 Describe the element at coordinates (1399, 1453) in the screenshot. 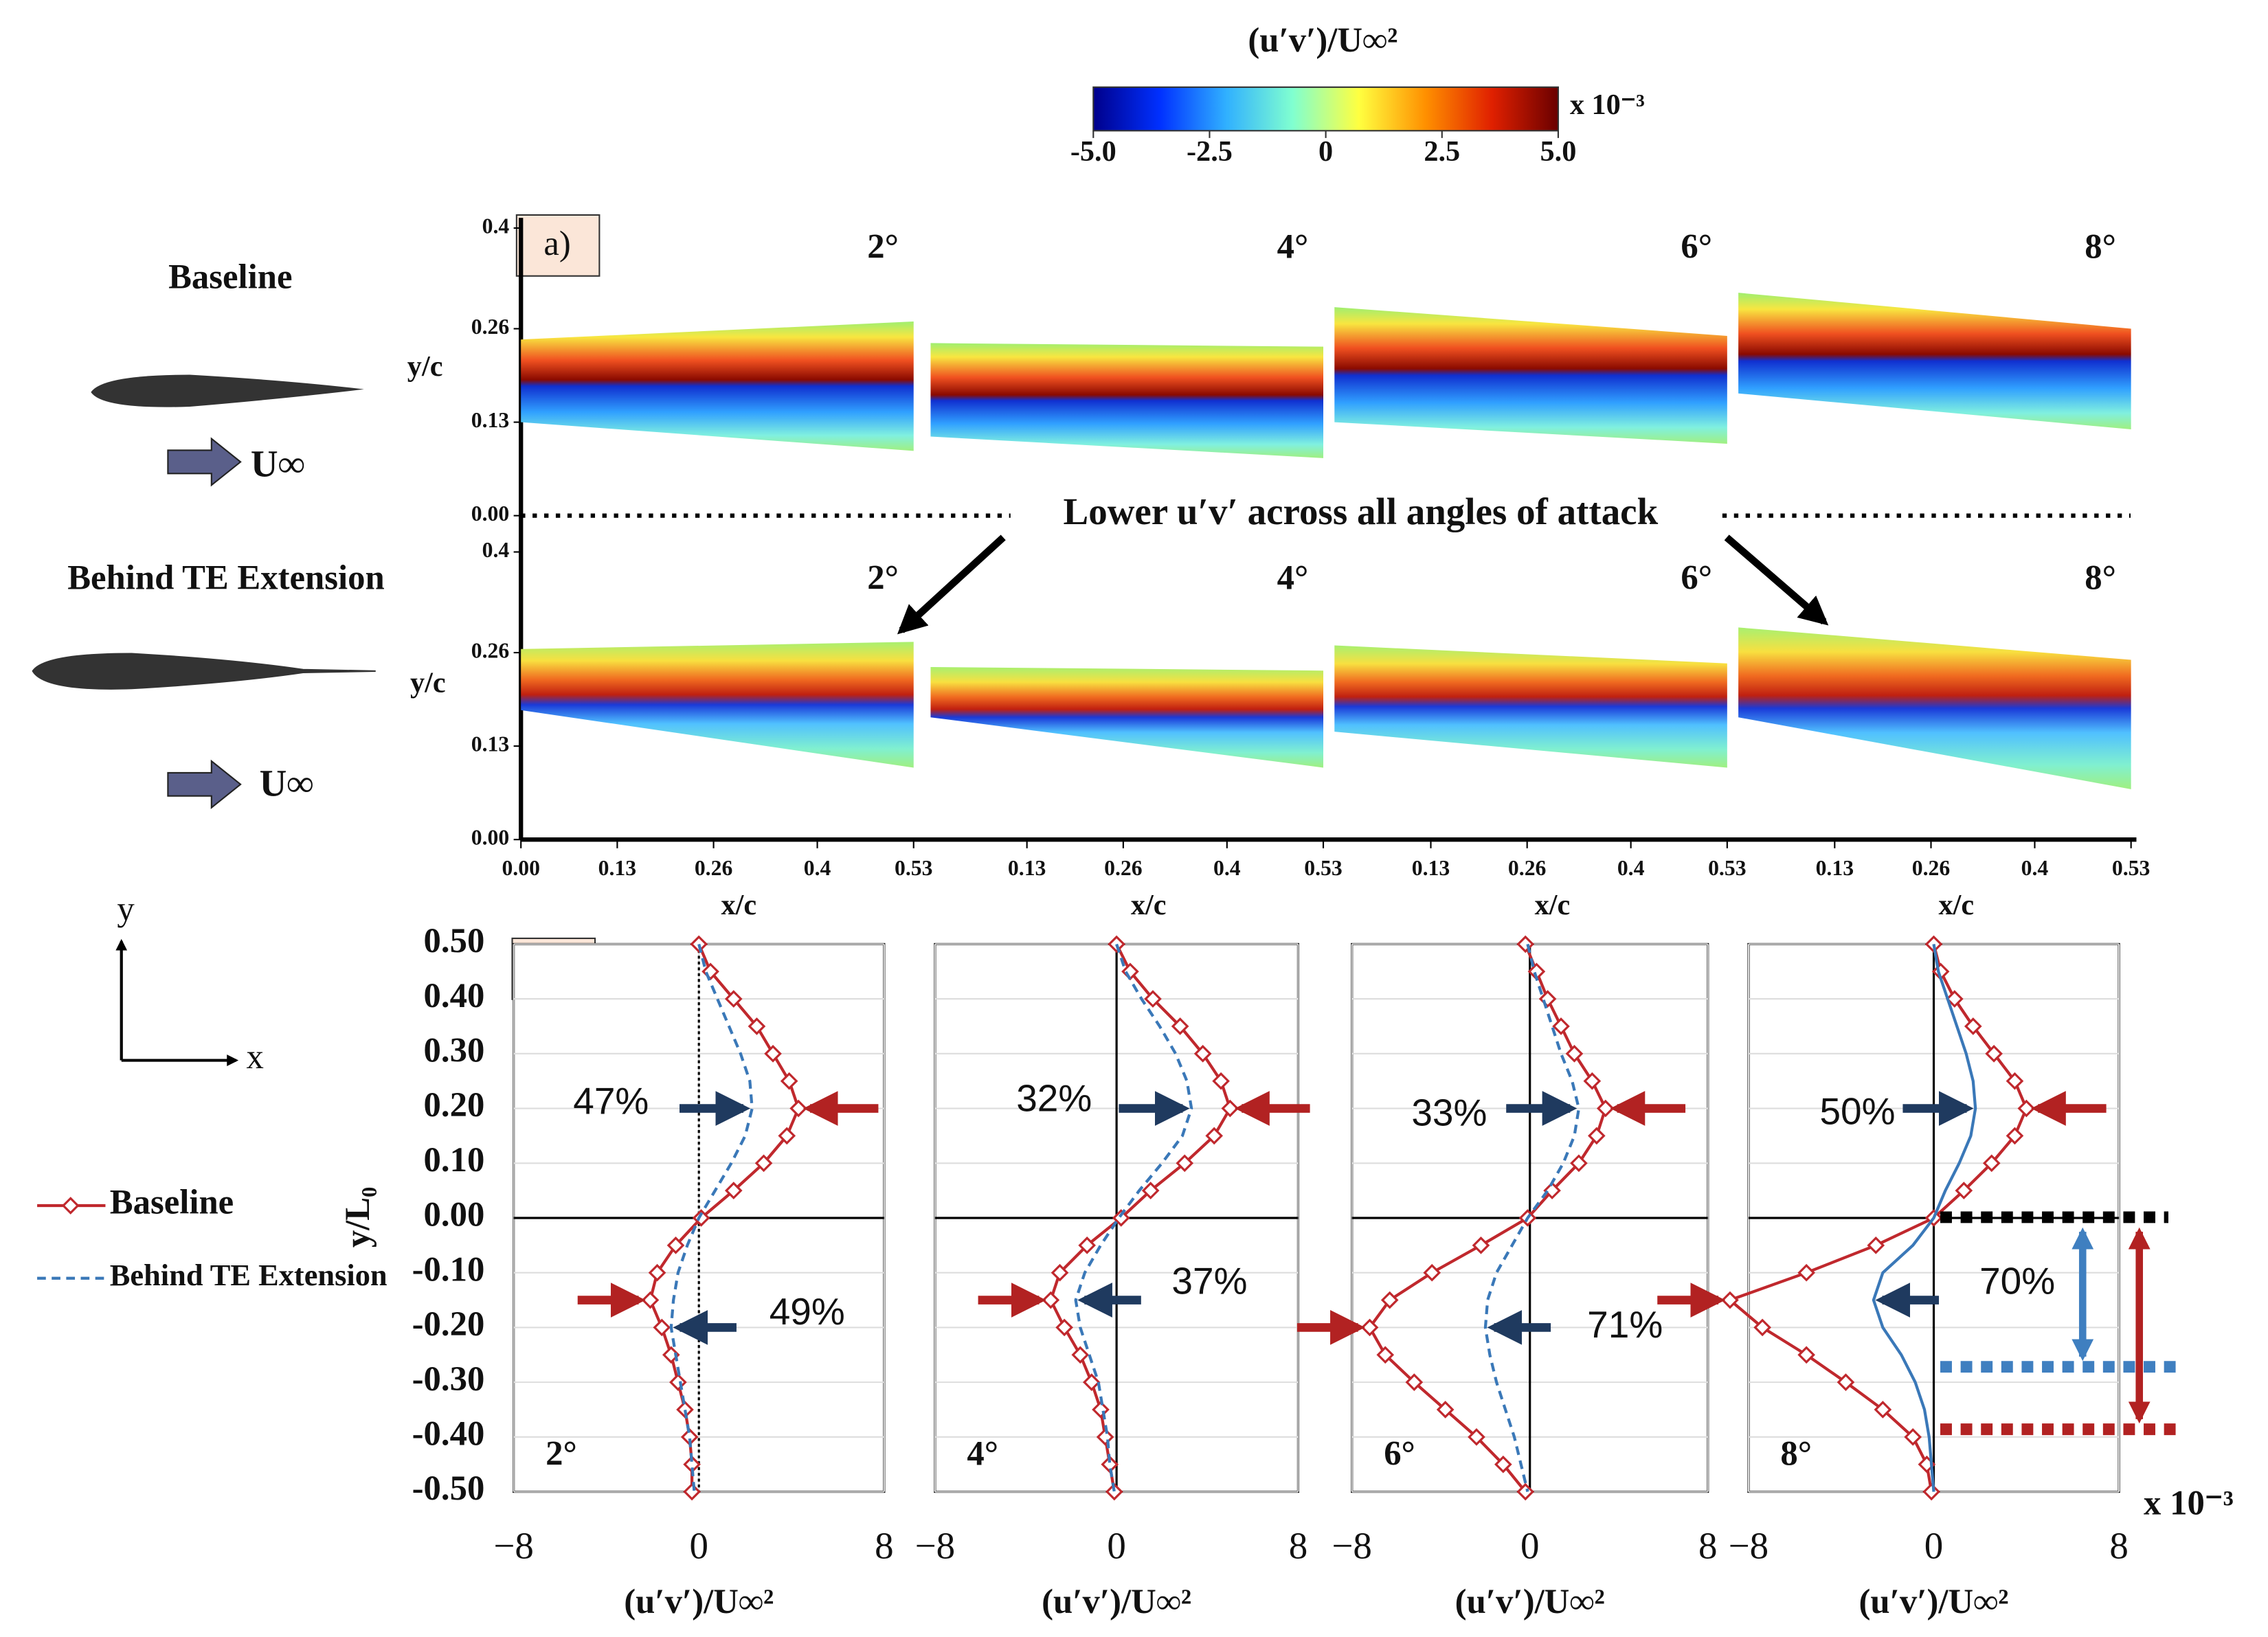

I see `chart-title: 6°` at that location.